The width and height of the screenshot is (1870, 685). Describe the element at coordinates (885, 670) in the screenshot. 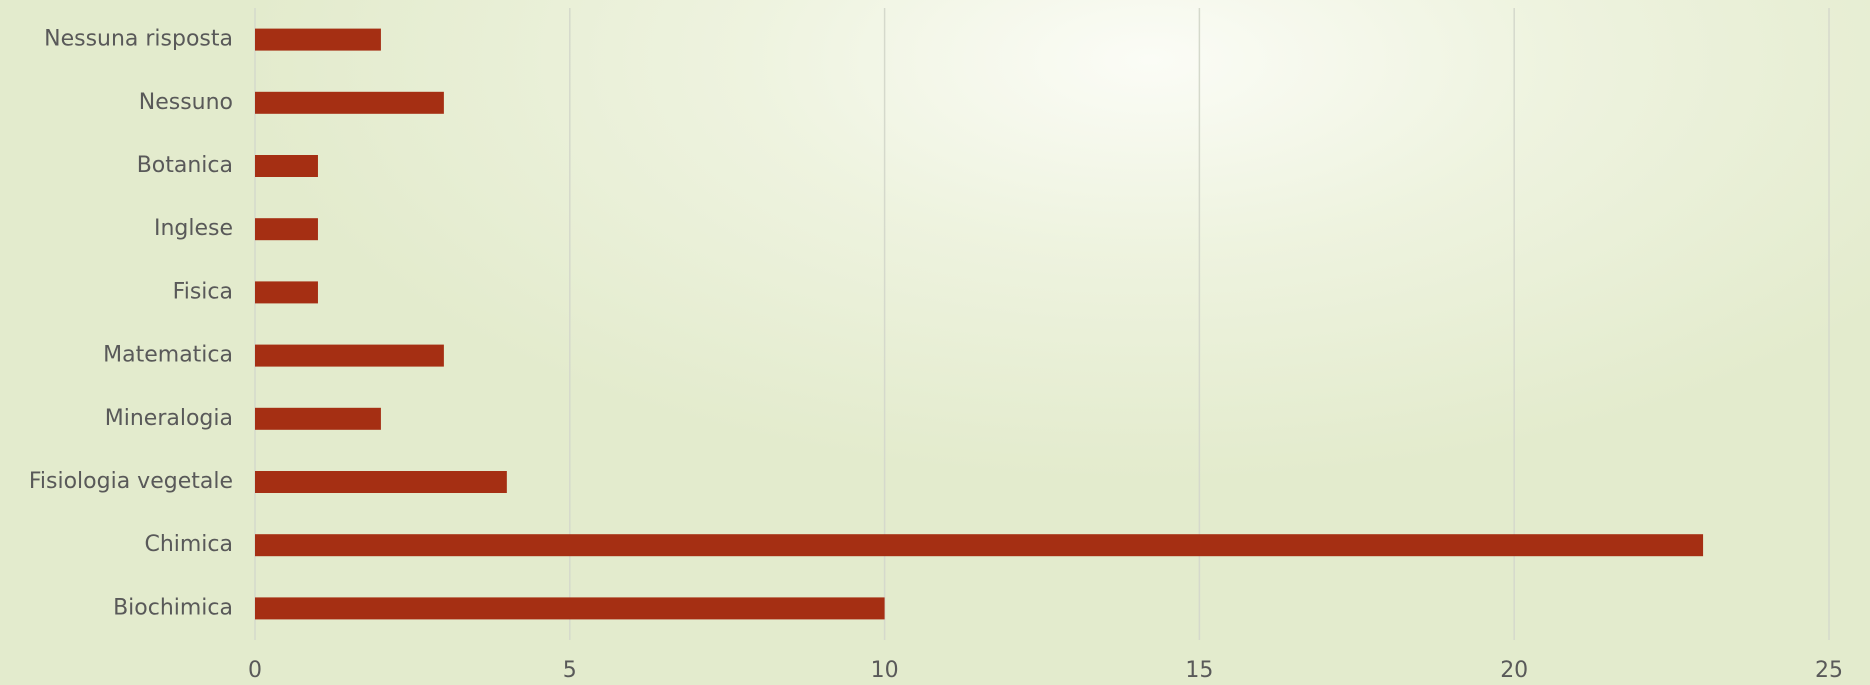

I see `x-tick-label: 10` at that location.